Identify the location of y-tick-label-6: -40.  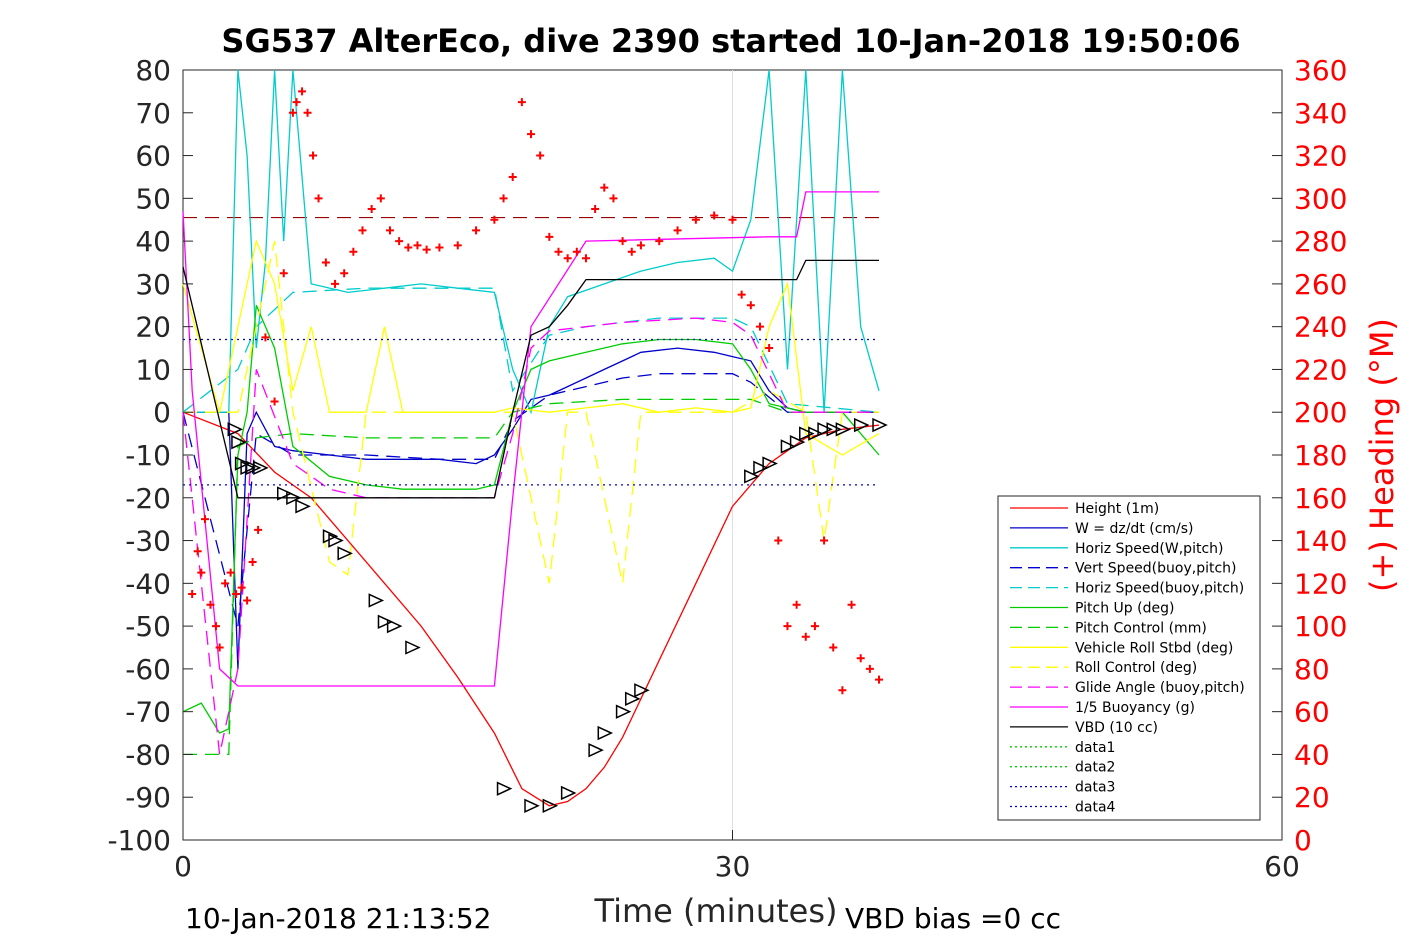
(148, 583).